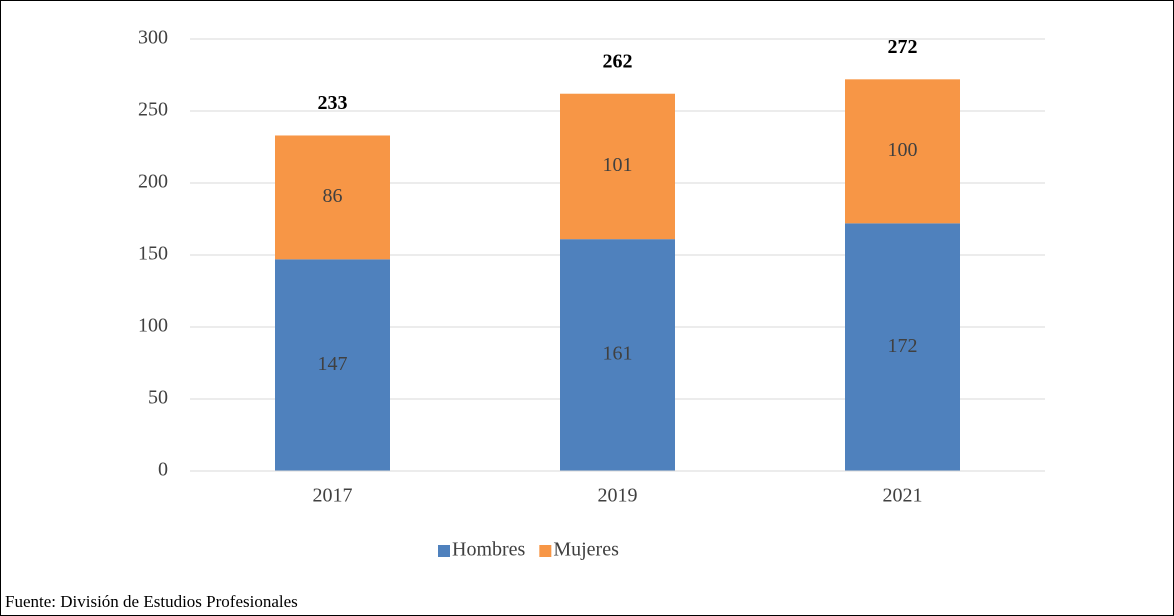 This screenshot has width=1174, height=616. I want to click on x-tick-label: 2017, so click(333, 496).